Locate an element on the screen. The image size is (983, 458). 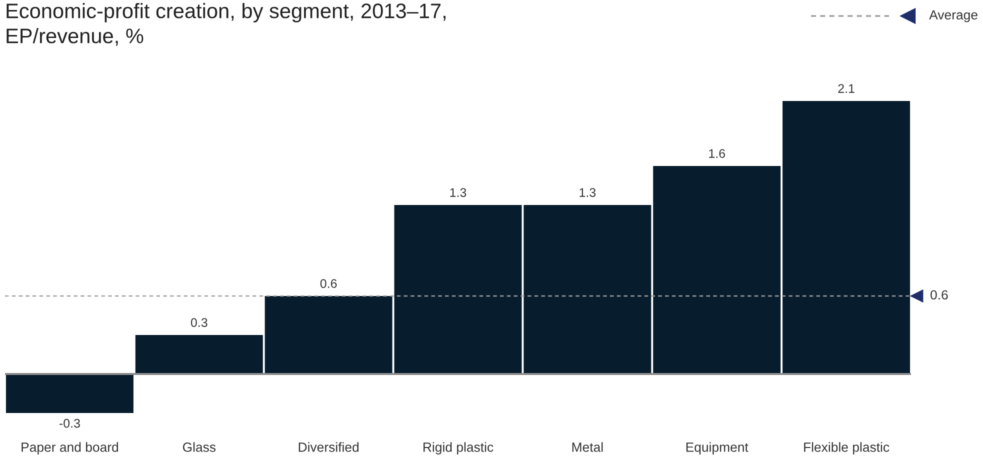
data-label: 1.6 is located at coordinates (717, 153).